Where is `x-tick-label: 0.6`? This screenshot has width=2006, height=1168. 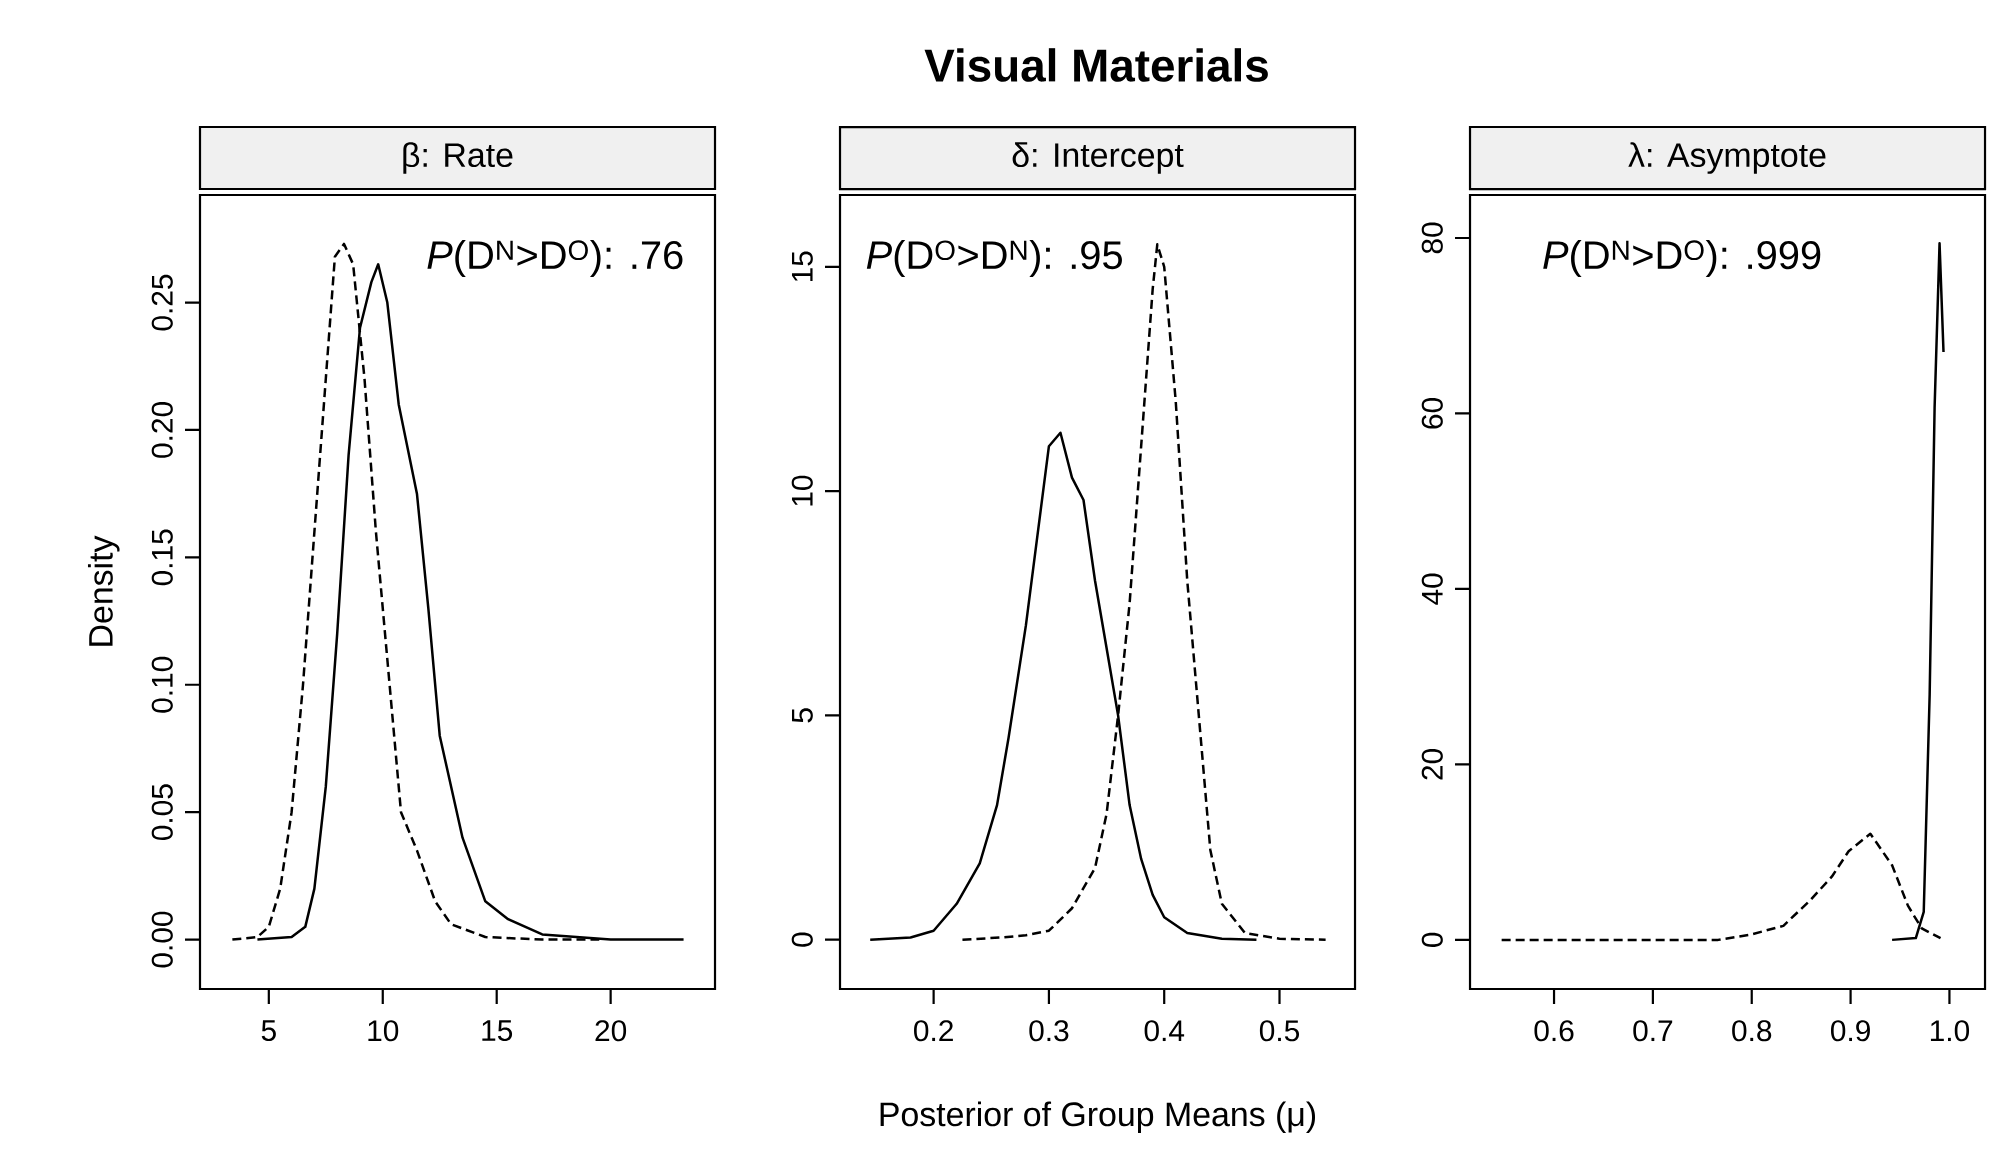
x-tick-label: 0.6 is located at coordinates (1554, 1031).